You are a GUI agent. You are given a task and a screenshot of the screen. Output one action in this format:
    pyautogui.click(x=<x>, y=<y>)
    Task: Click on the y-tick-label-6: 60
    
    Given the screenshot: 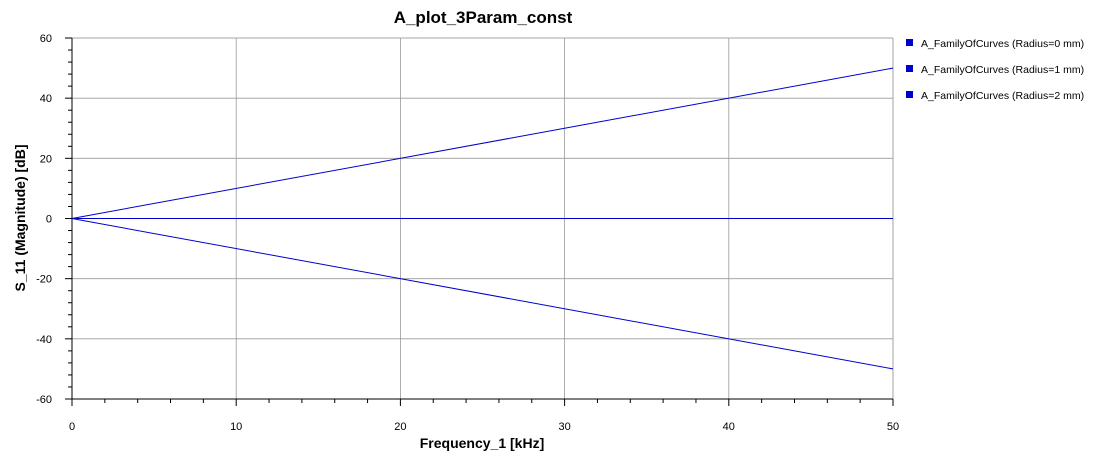 What is the action you would take?
    pyautogui.click(x=46, y=39)
    